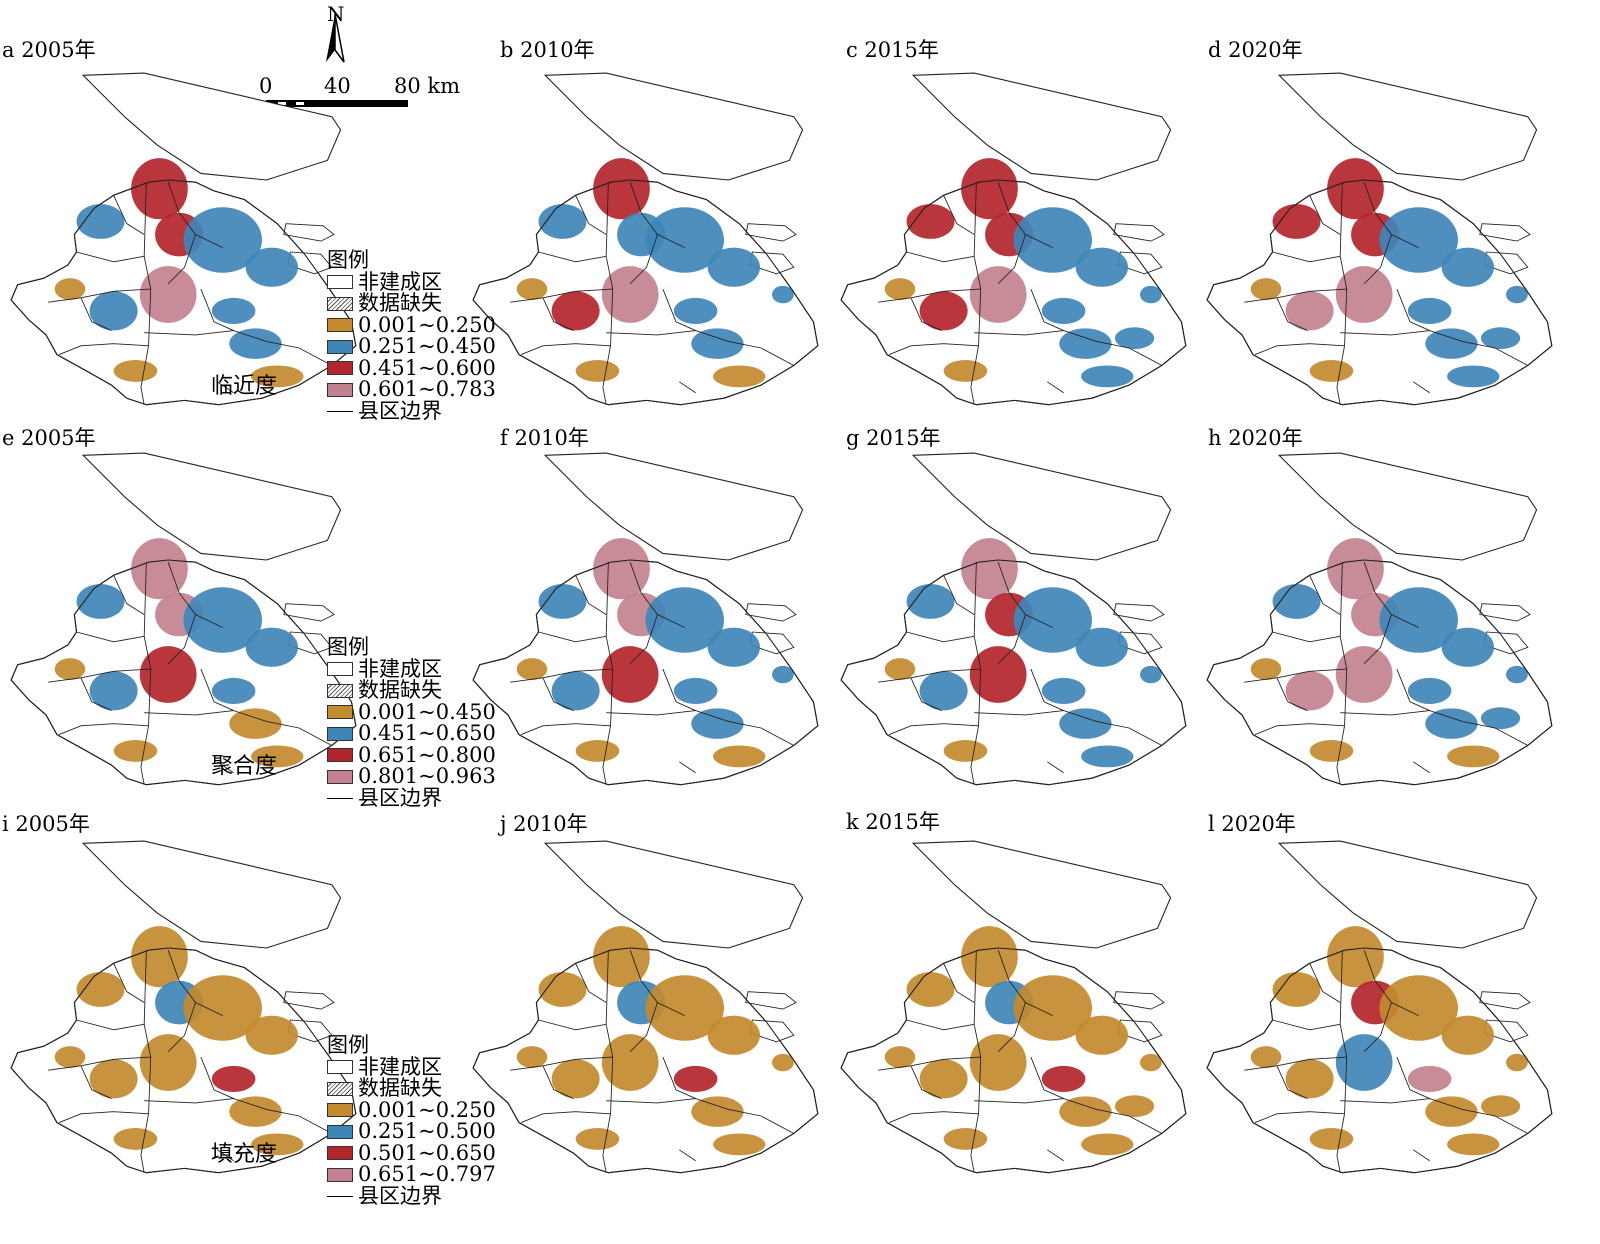 The image size is (1600, 1244). What do you see at coordinates (46, 824) in the screenshot?
I see `panel-label-i: i 2005年` at bounding box center [46, 824].